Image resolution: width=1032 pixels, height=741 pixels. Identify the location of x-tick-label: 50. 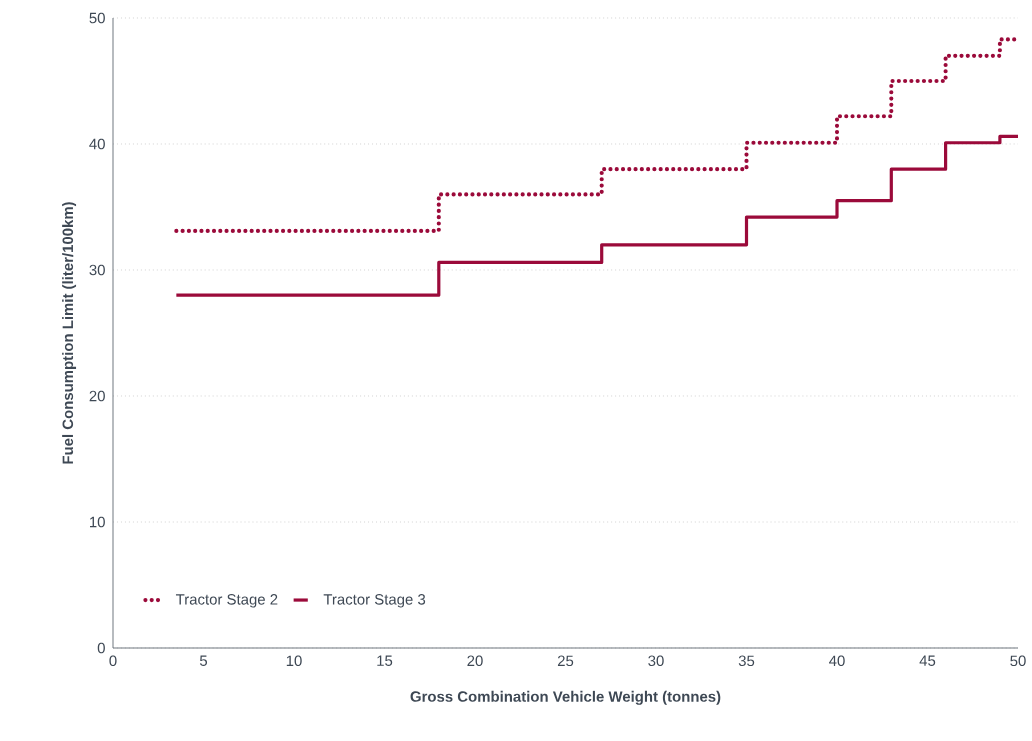
(1018, 661).